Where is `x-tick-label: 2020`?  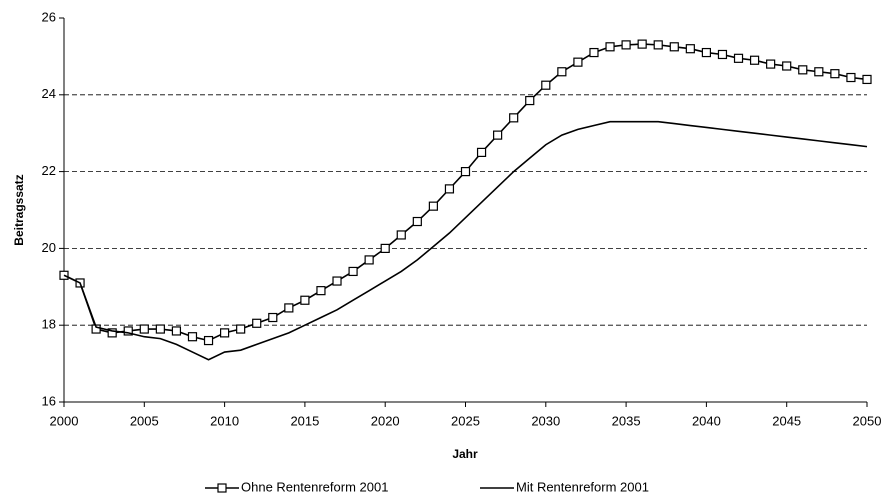
x-tick-label: 2020 is located at coordinates (385, 420).